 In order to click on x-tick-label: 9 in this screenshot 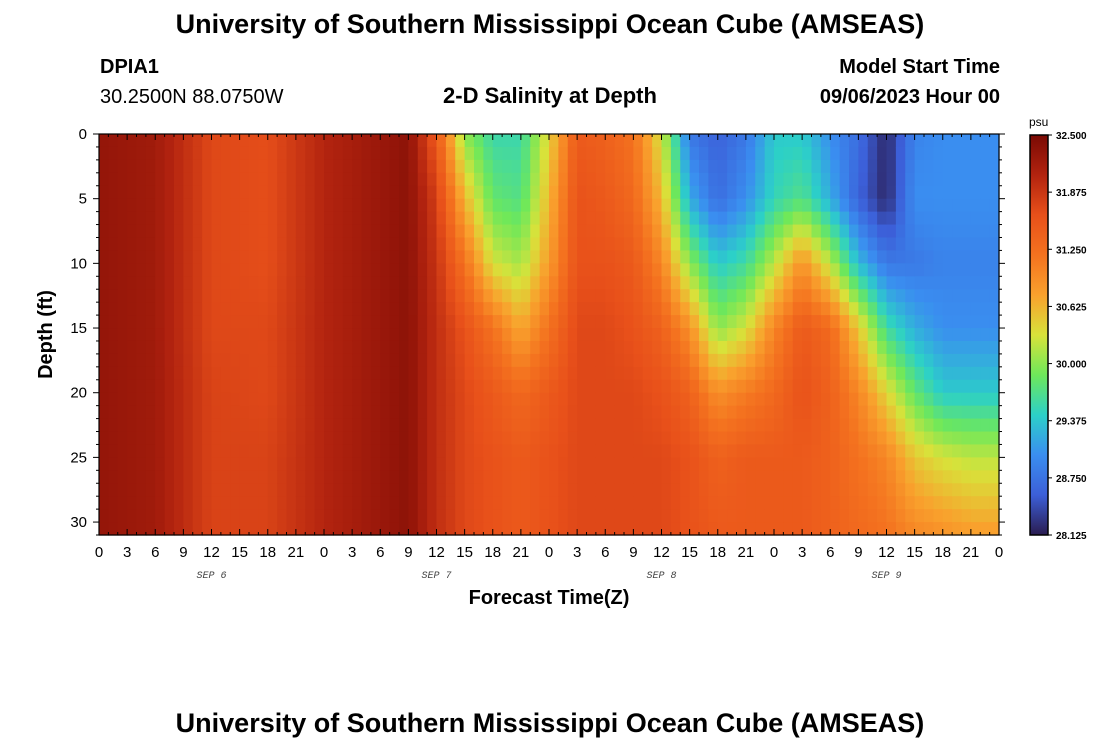, I will do `click(183, 552)`.